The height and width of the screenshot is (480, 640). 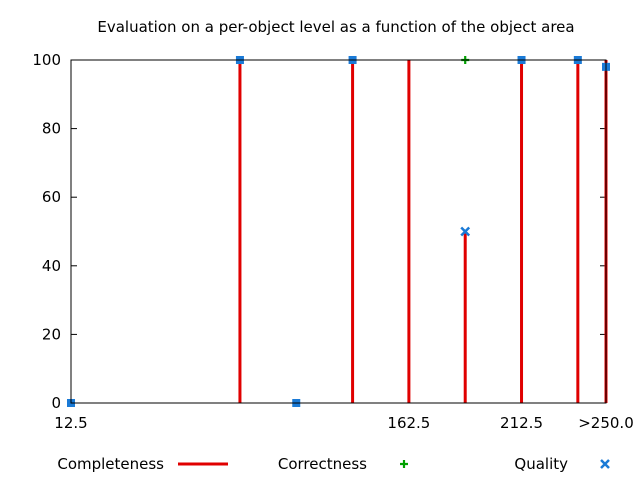 What do you see at coordinates (322, 464) in the screenshot?
I see `legend-label: Correctness` at bounding box center [322, 464].